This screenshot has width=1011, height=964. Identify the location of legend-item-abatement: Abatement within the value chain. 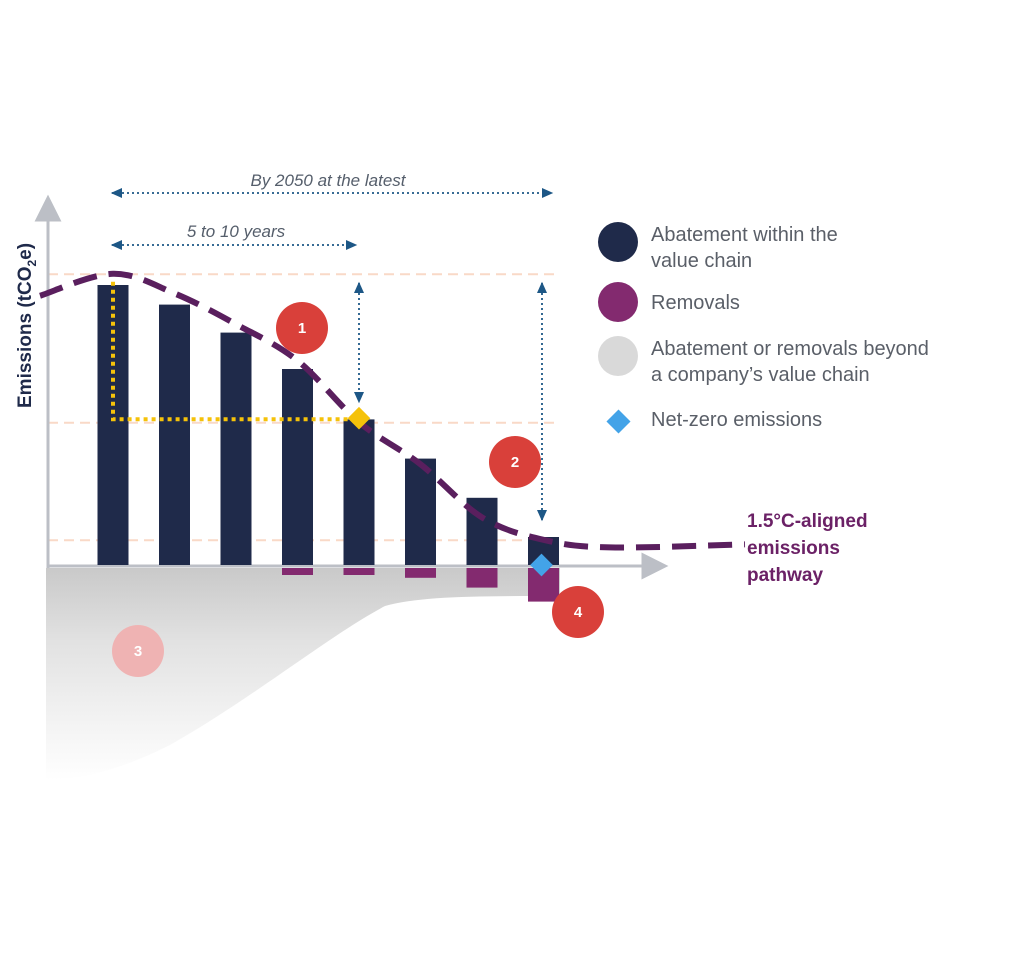
(718, 248).